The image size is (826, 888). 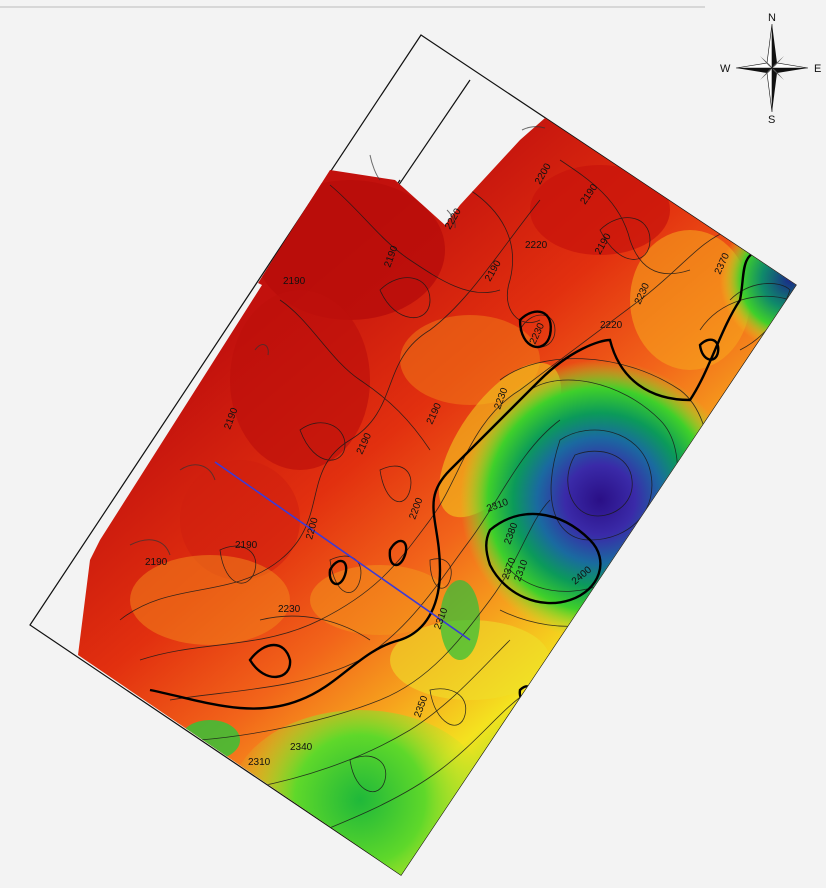 I want to click on compass-label-north: N, so click(x=772, y=18).